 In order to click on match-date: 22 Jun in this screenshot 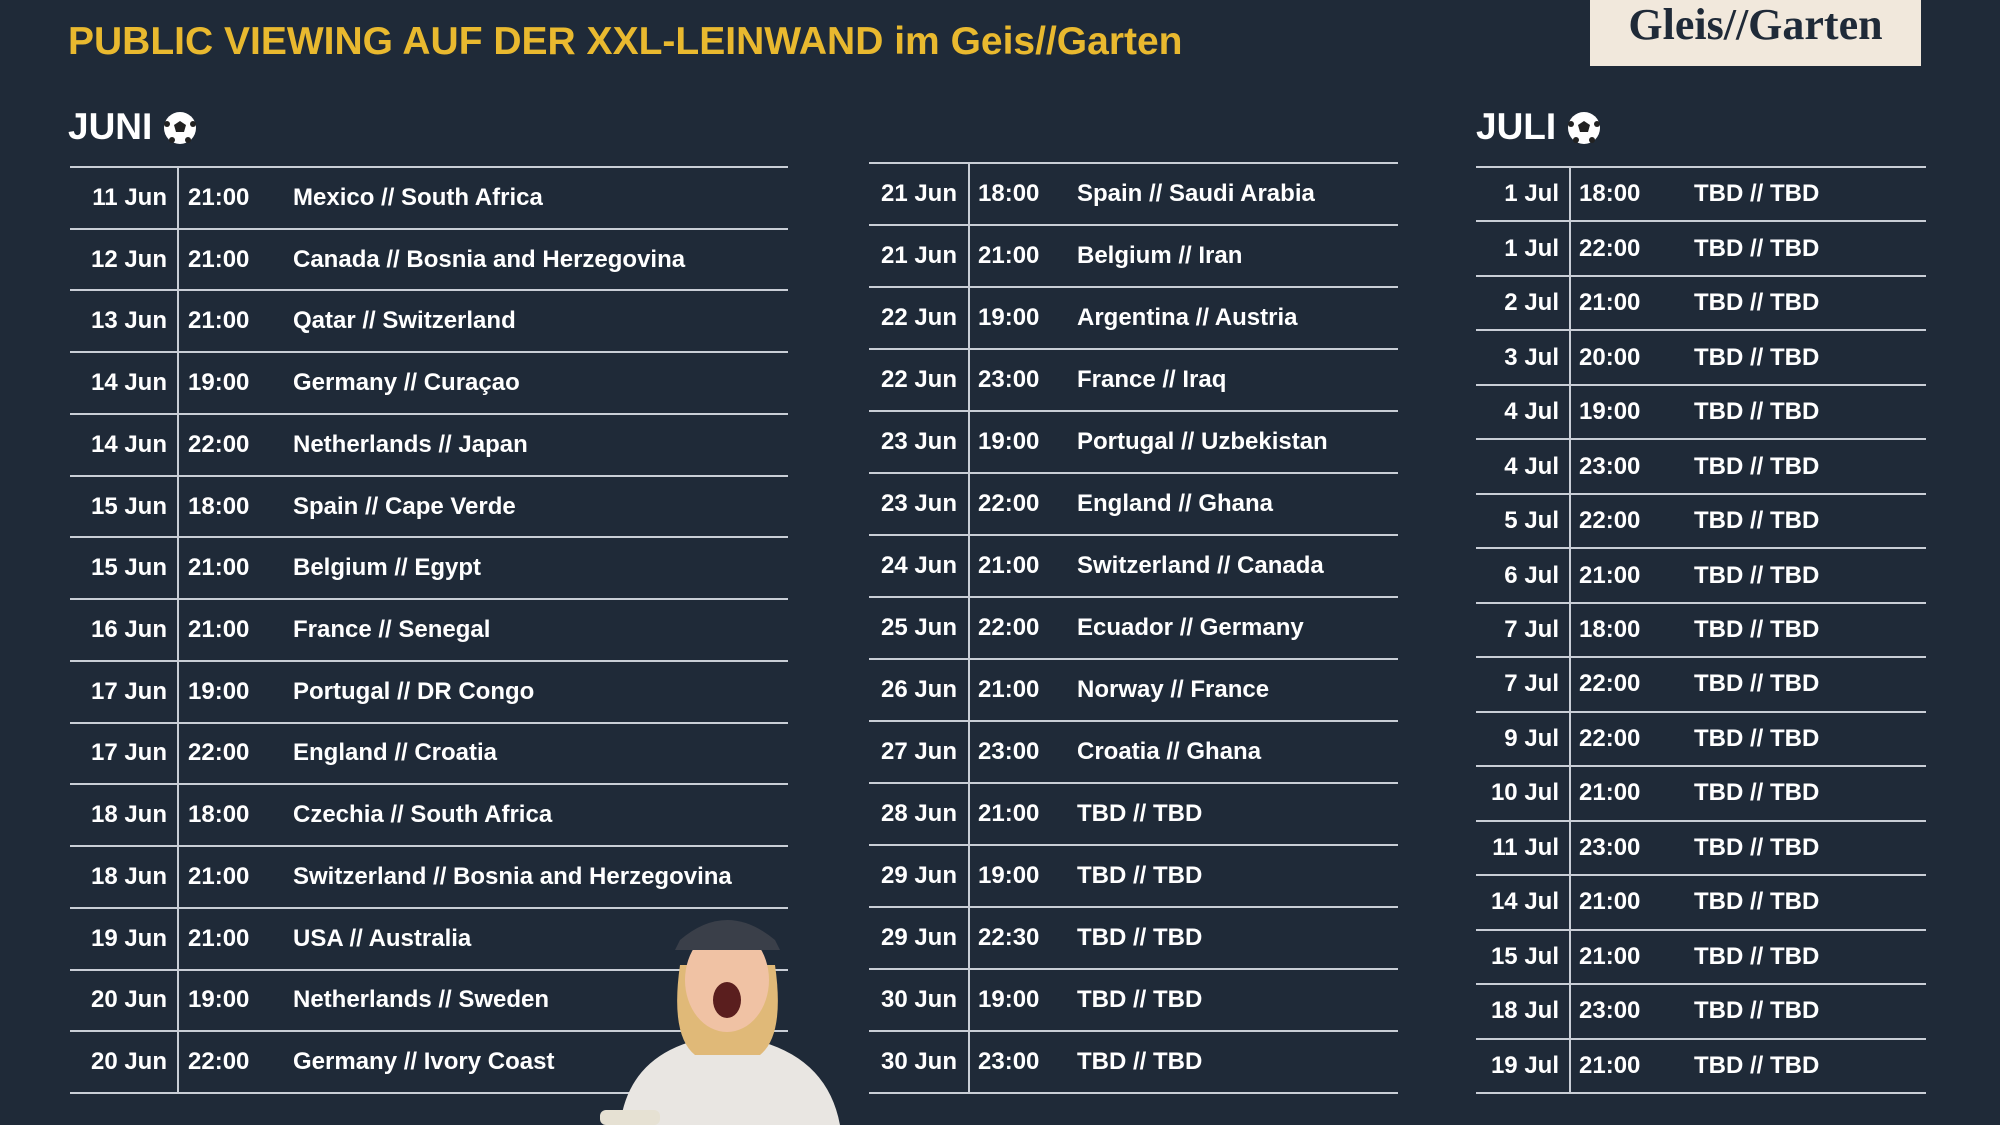, I will do `click(918, 317)`.